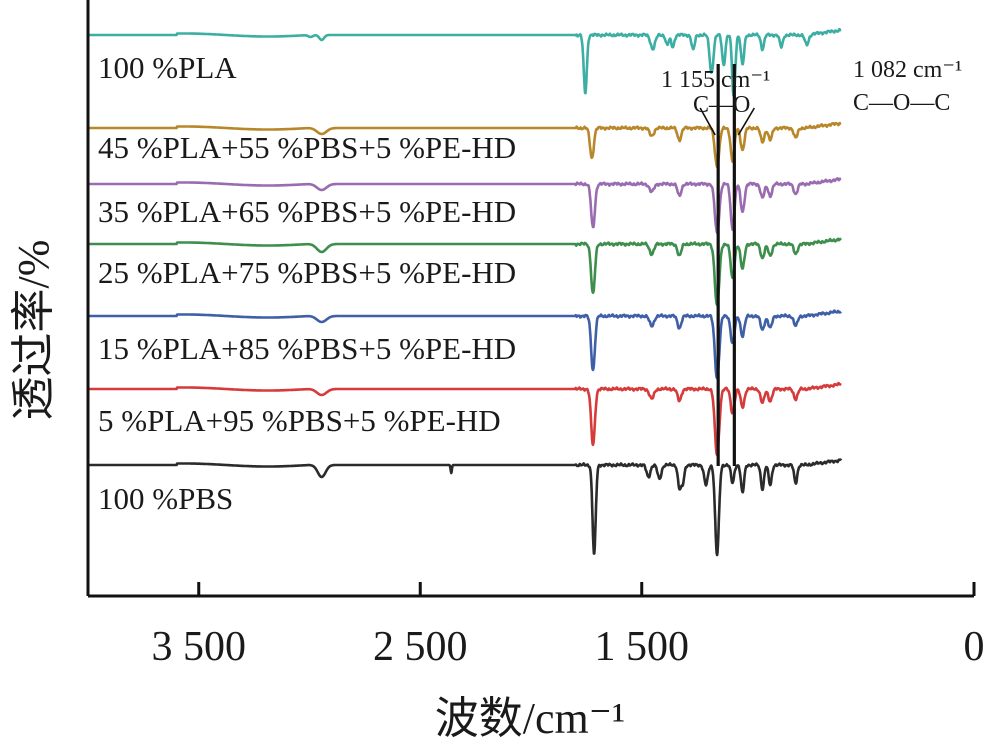 This screenshot has height=750, width=988. What do you see at coordinates (974, 647) in the screenshot?
I see `x-tick-label-4: 0` at bounding box center [974, 647].